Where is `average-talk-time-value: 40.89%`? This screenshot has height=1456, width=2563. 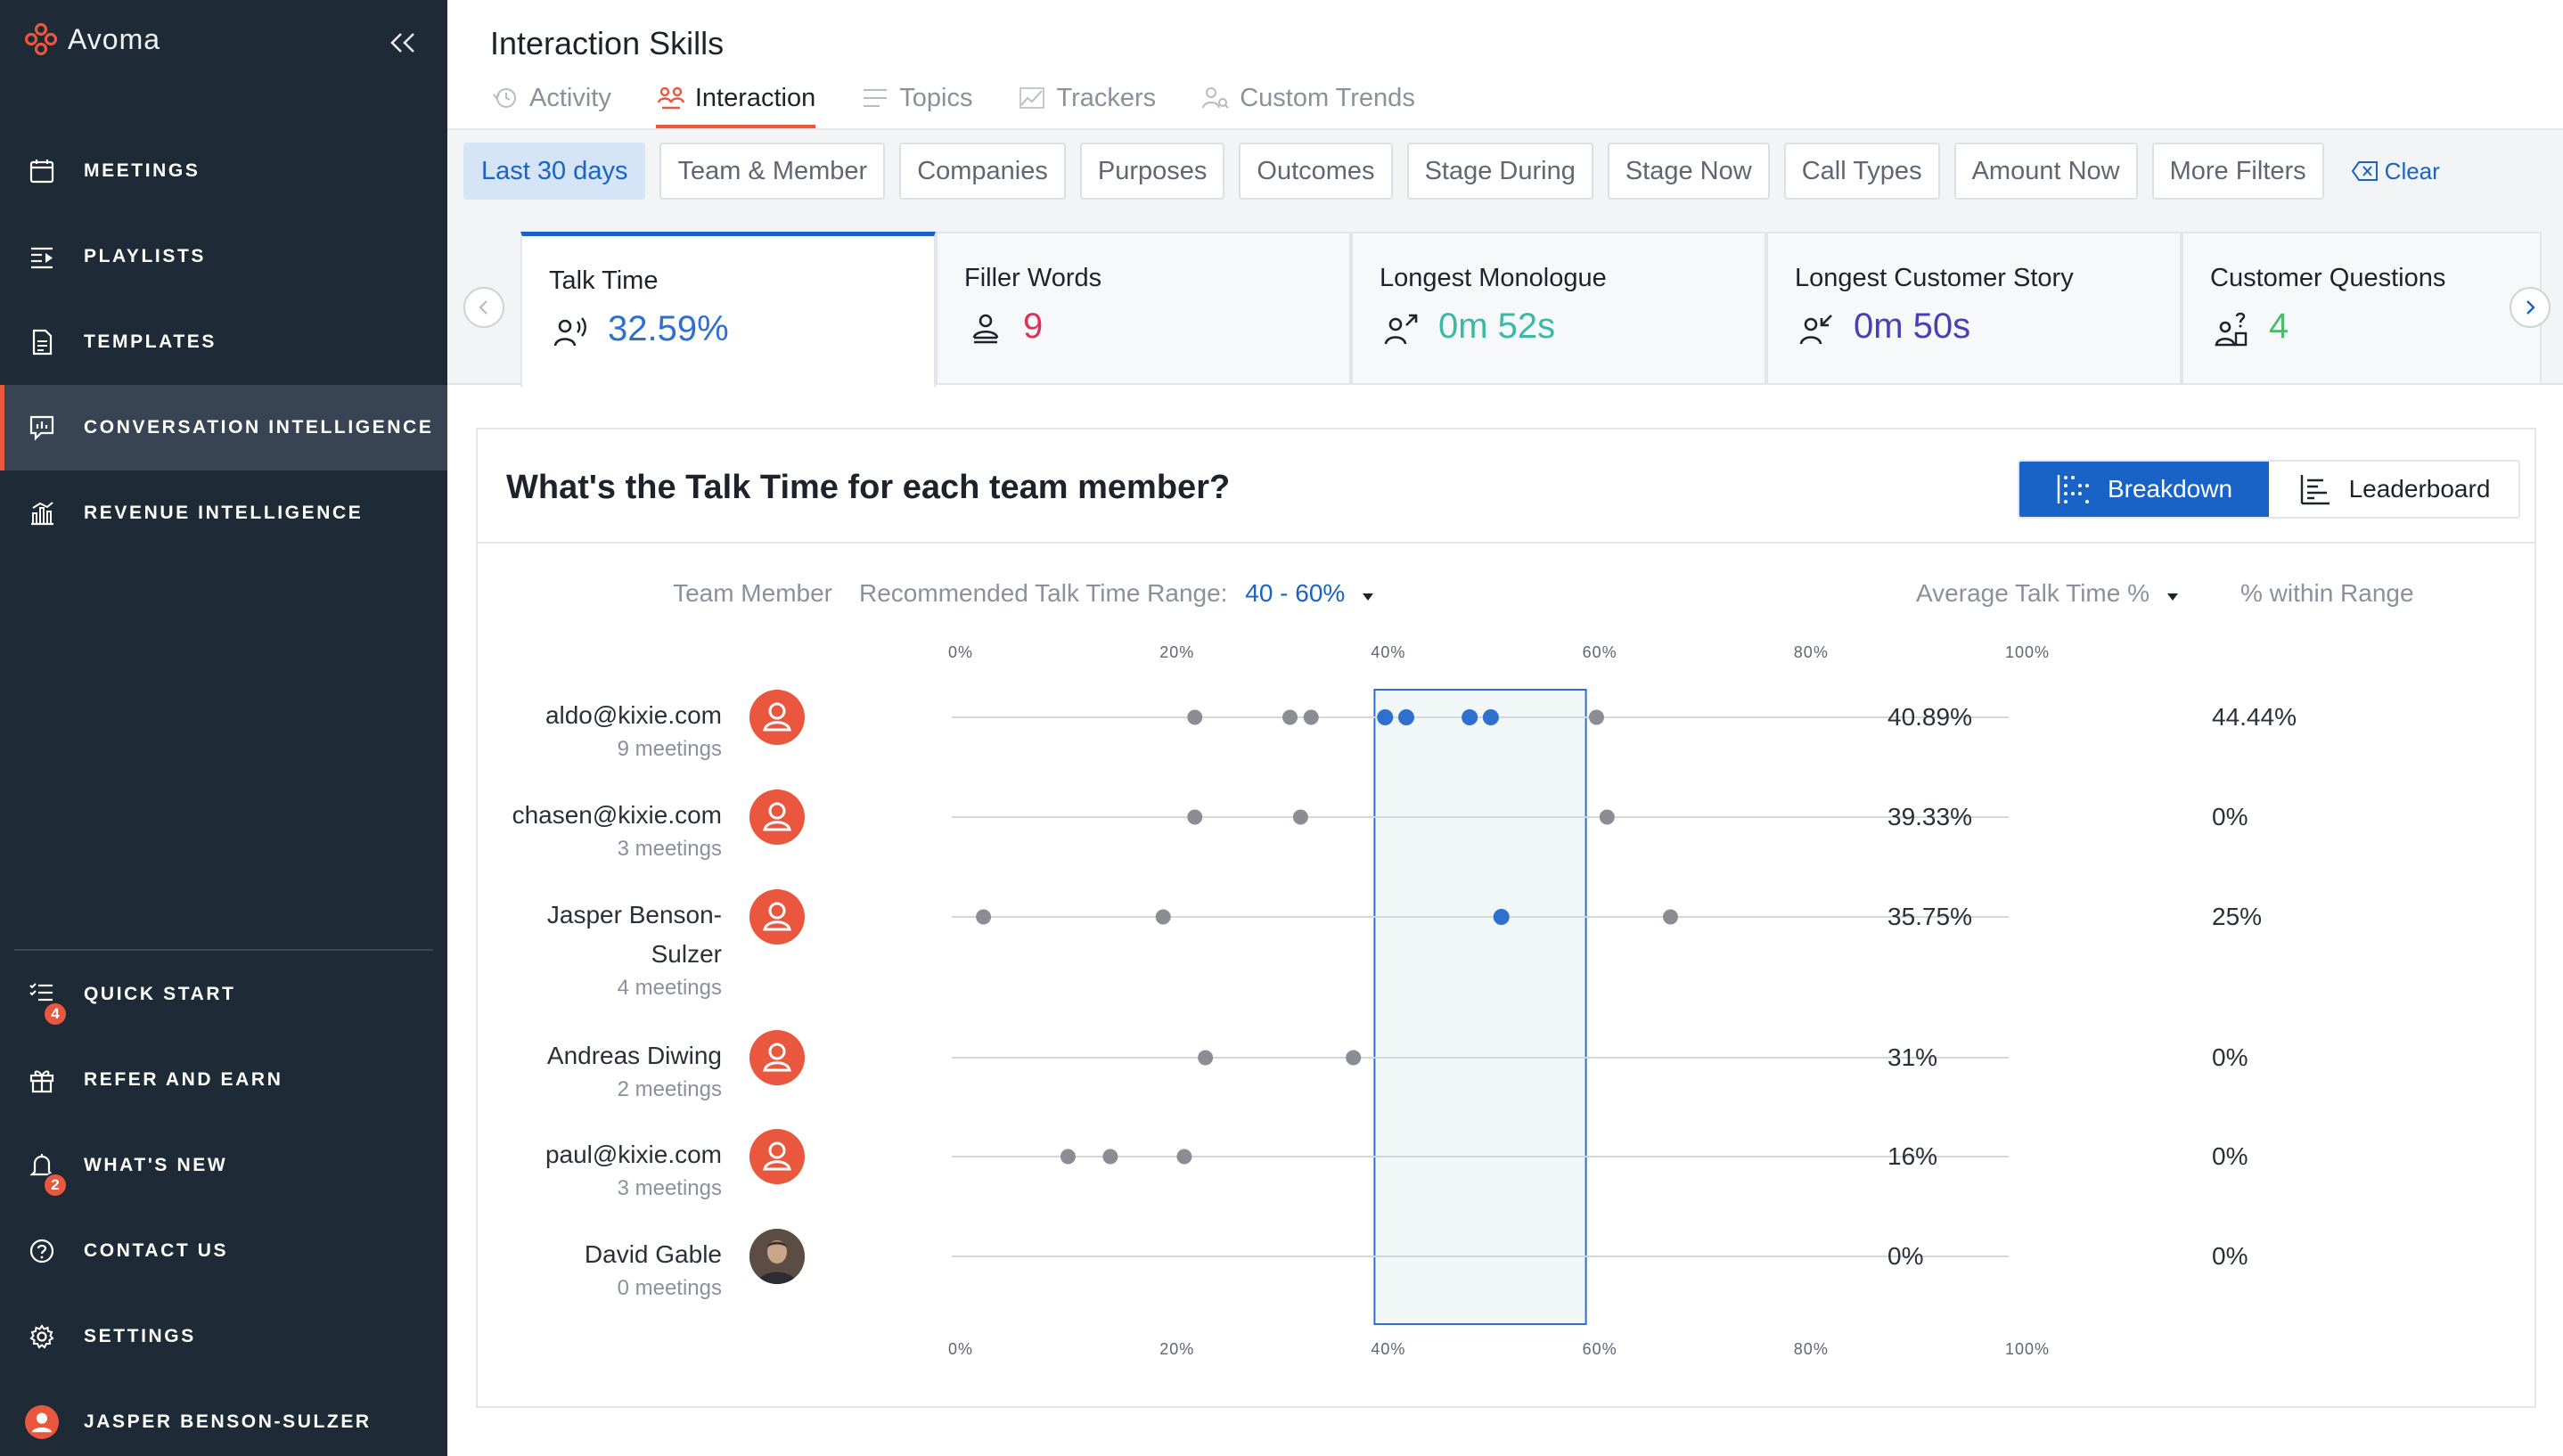 average-talk-time-value: 40.89% is located at coordinates (1929, 717).